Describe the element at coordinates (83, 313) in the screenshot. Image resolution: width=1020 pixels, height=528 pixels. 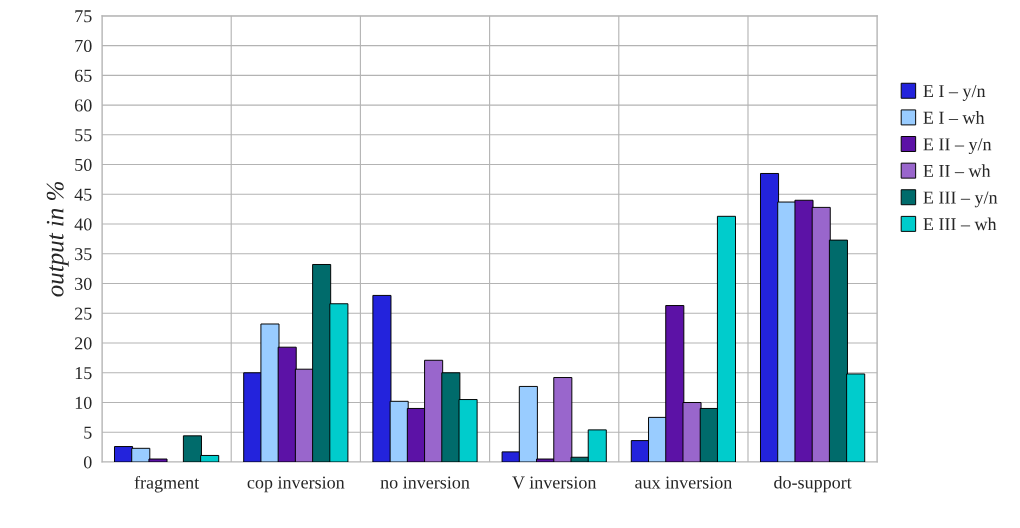
I see `y-tick-label: 25` at that location.